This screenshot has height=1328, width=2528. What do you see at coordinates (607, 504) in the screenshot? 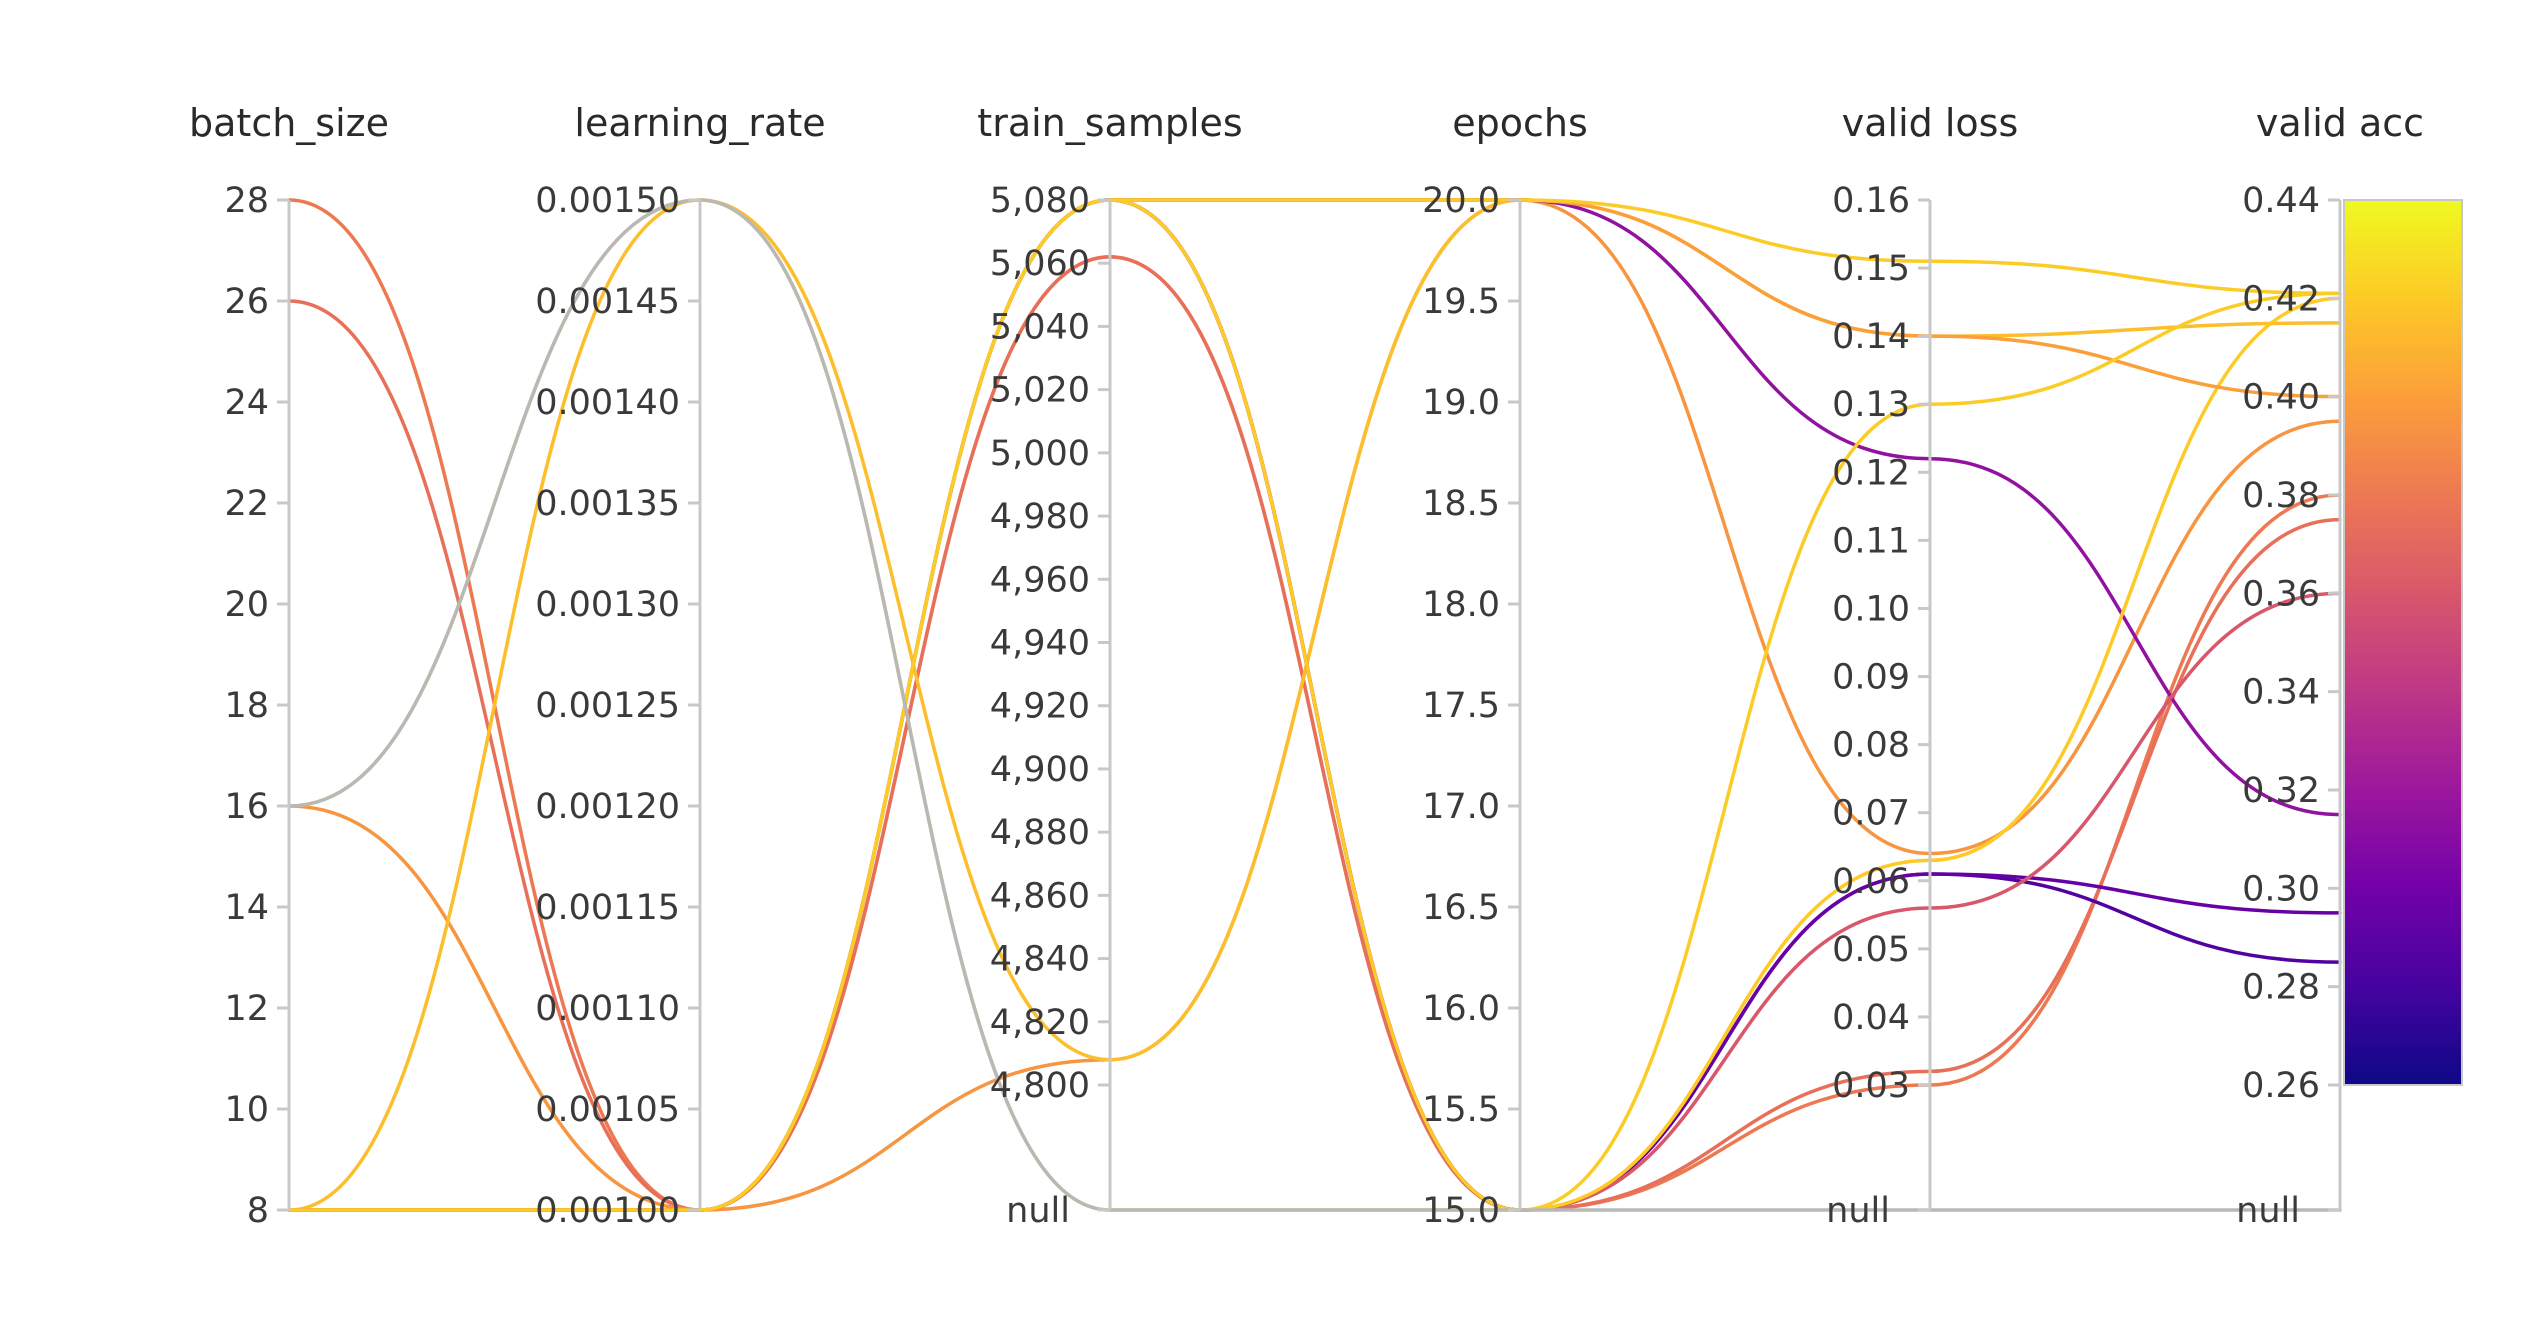
I see `tick-label: 0.00135` at bounding box center [607, 504].